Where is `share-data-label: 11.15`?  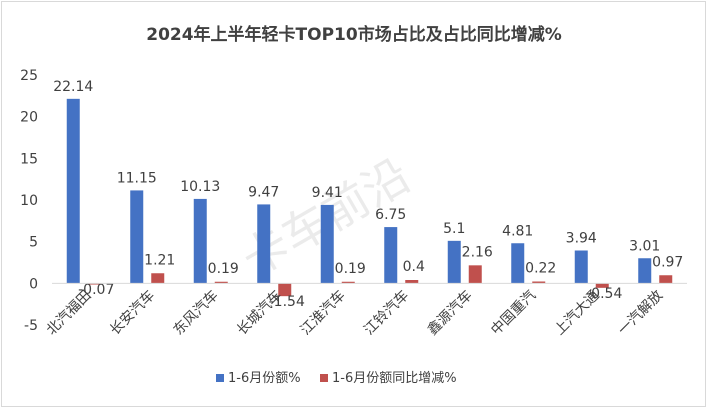
share-data-label: 11.15 is located at coordinates (137, 178).